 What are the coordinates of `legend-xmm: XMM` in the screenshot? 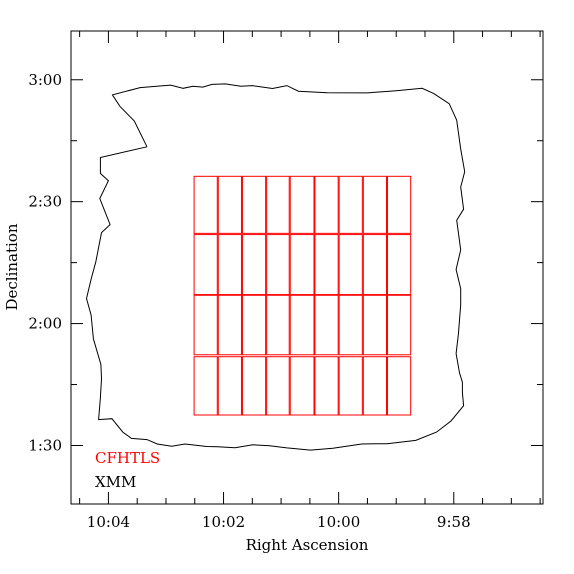 It's located at (115, 482).